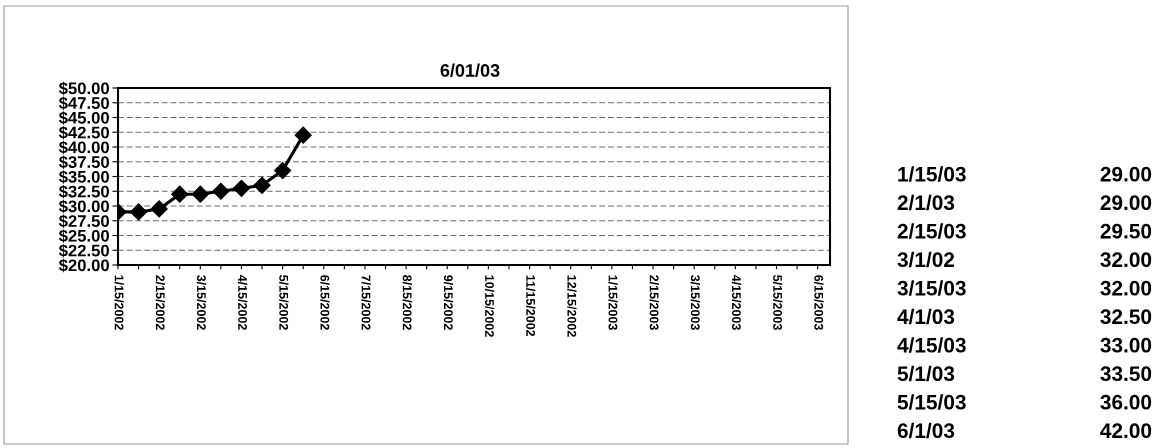 Image resolution: width=1159 pixels, height=448 pixels. What do you see at coordinates (531, 306) in the screenshot?
I see `x-tick-label: 11/15/2002` at bounding box center [531, 306].